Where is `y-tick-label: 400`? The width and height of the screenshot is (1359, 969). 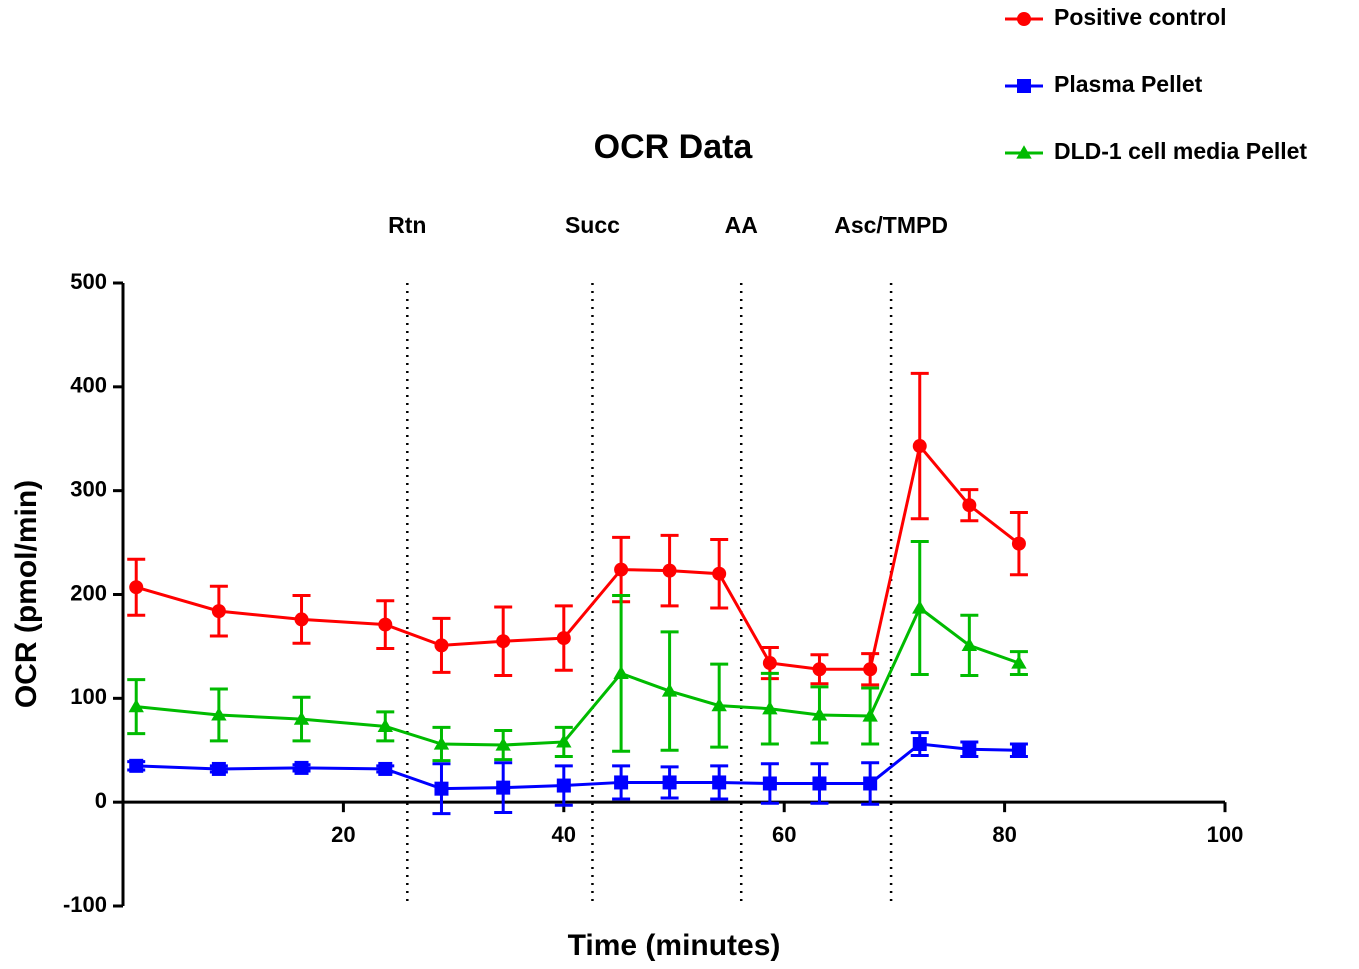 y-tick-label: 400 is located at coordinates (88, 385).